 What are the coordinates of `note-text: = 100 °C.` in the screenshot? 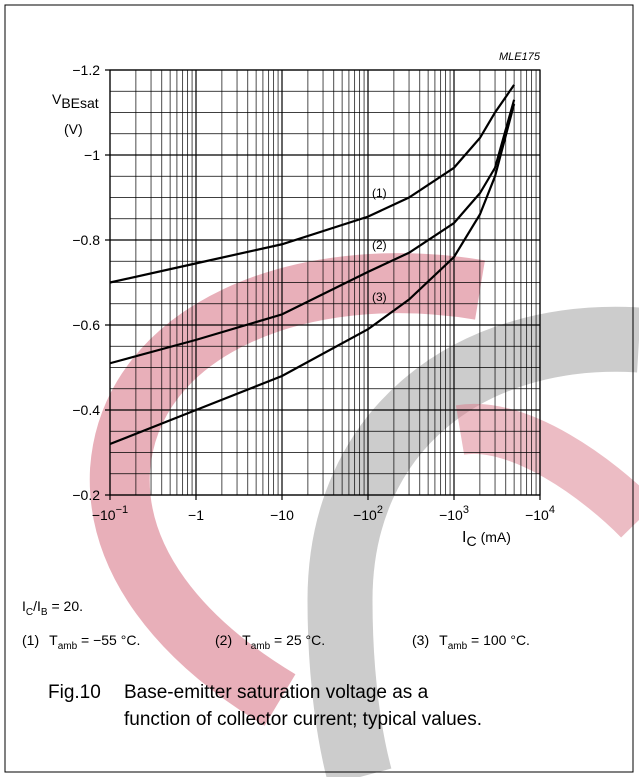 It's located at (498, 640).